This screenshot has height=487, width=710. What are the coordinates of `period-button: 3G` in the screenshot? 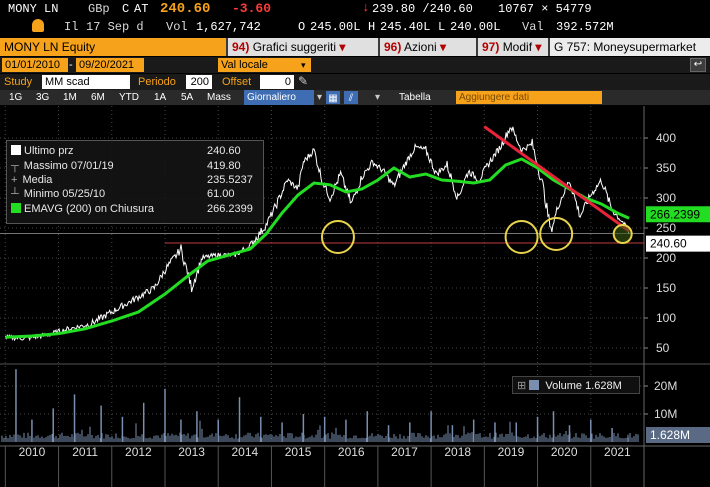 It's located at (43, 97).